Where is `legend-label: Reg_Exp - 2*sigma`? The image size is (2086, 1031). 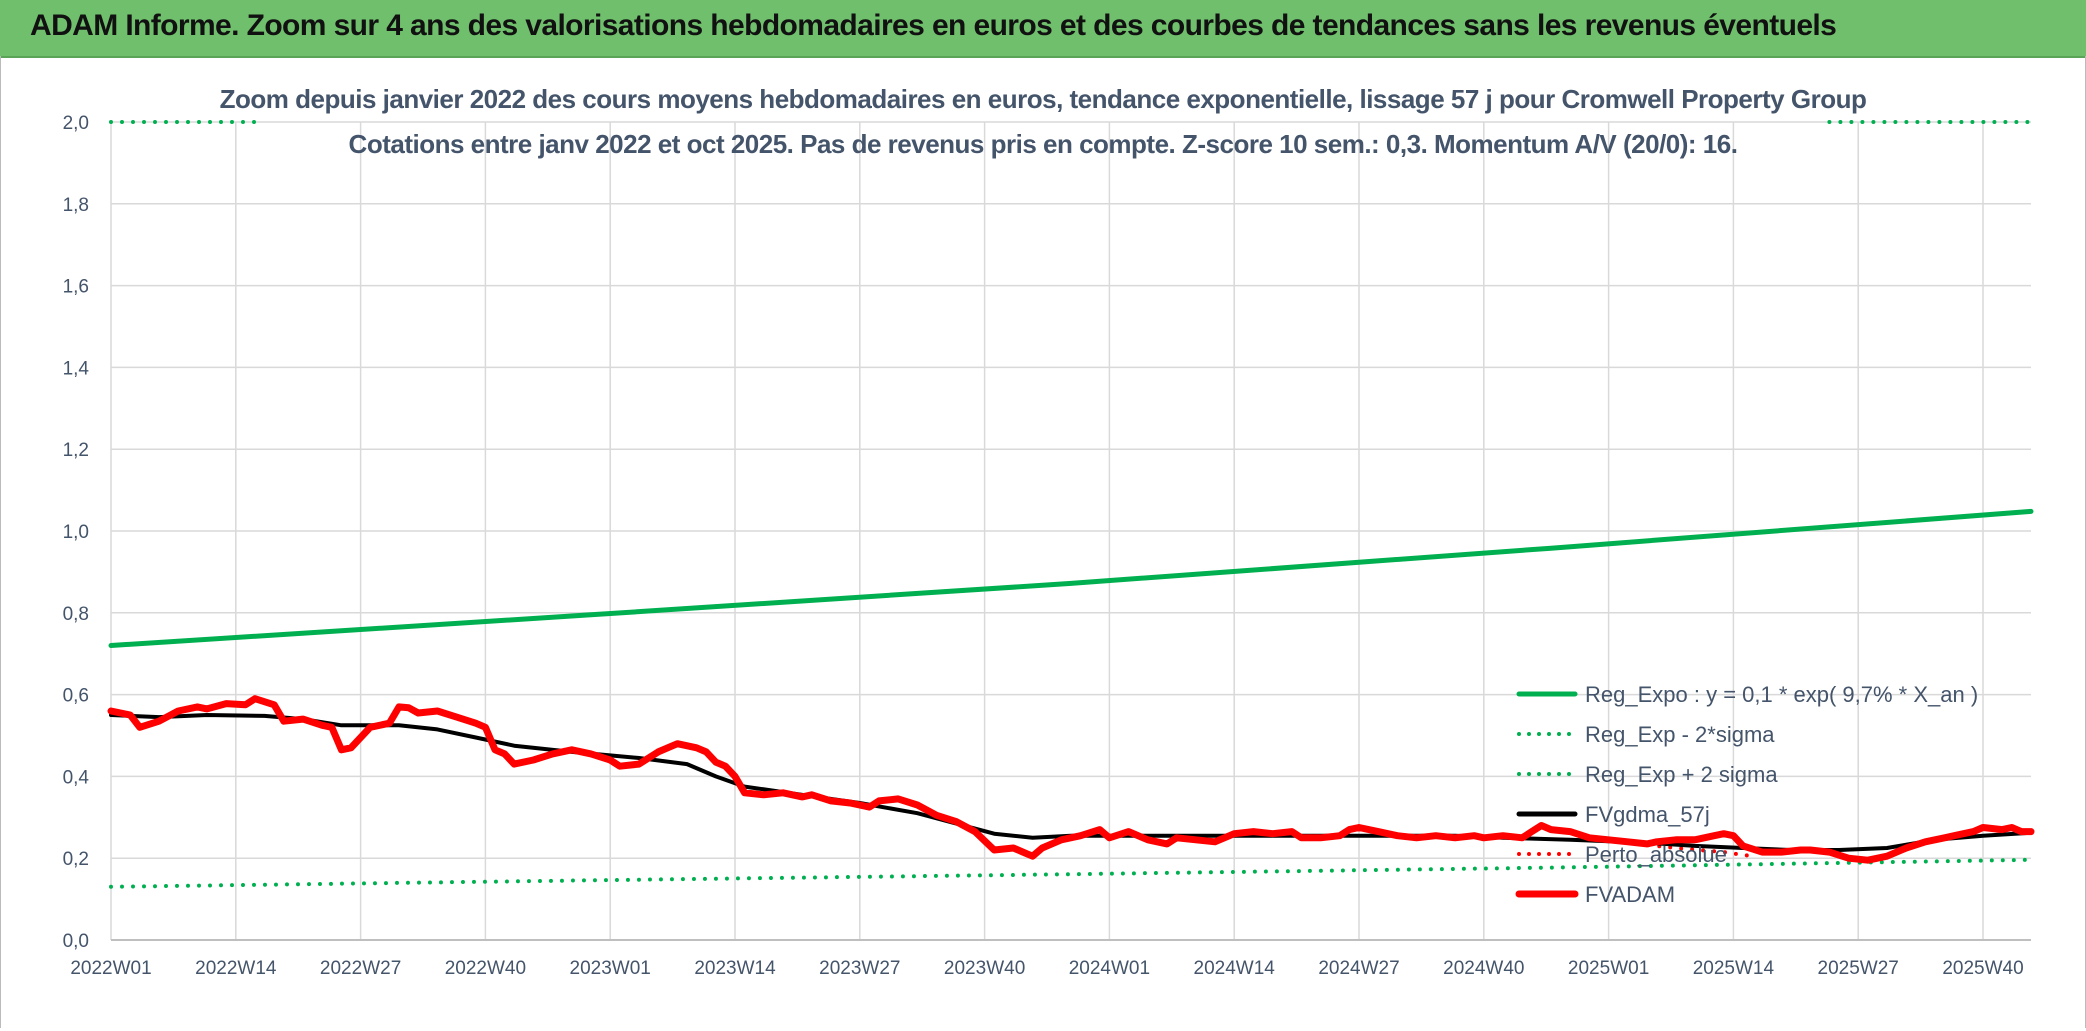
legend-label: Reg_Exp - 2*sigma is located at coordinates (1680, 734).